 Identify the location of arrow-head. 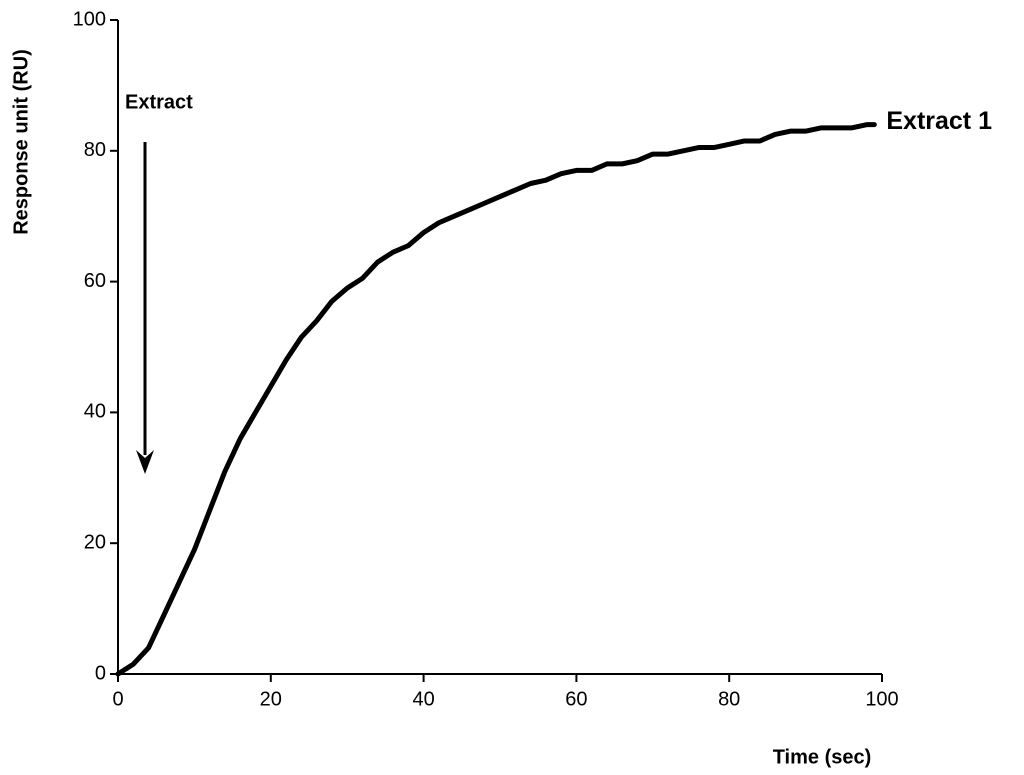
(145, 462).